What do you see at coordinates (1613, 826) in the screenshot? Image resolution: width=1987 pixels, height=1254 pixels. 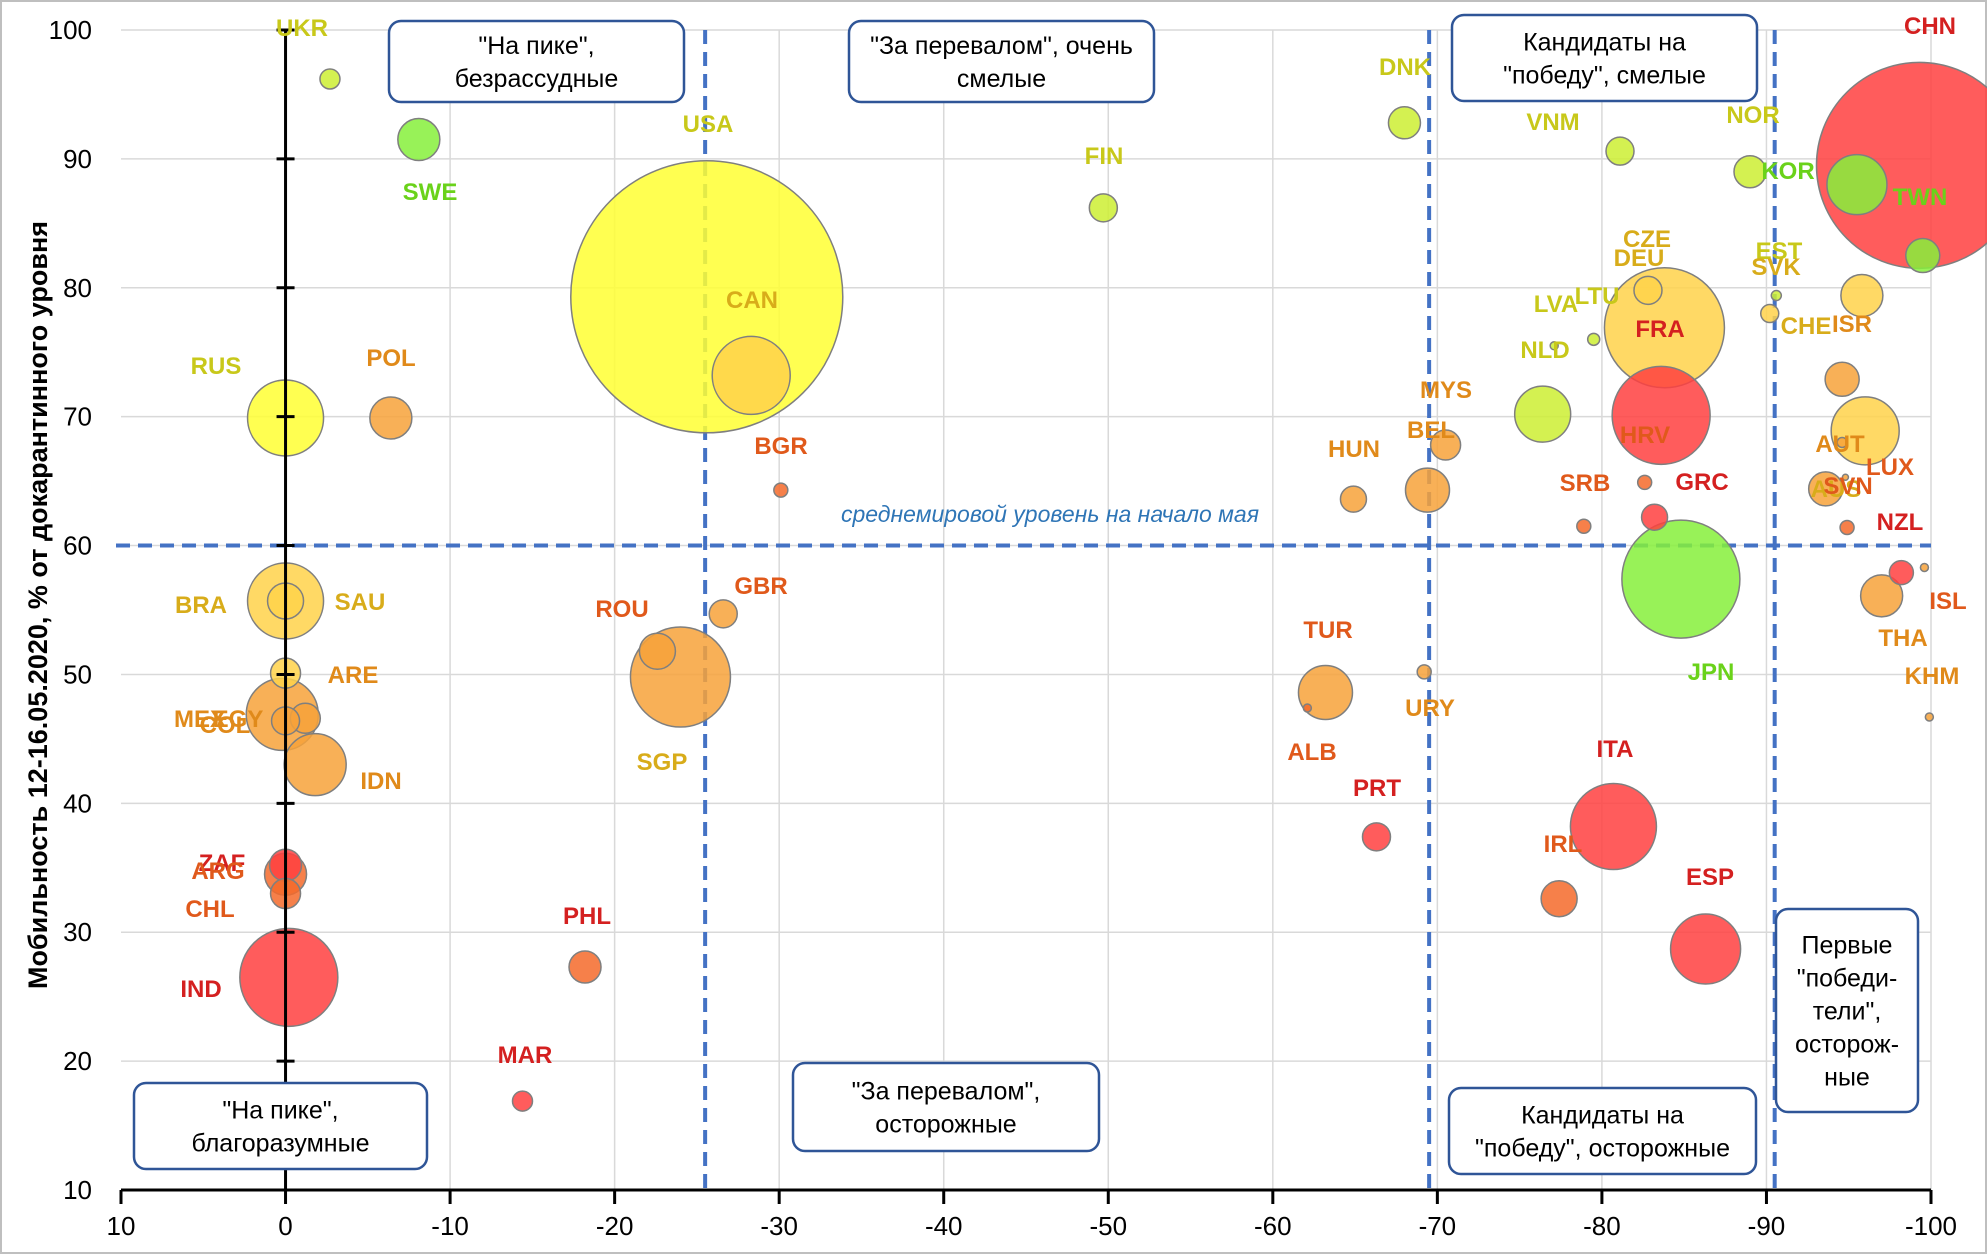 I see `bubble-ita` at bounding box center [1613, 826].